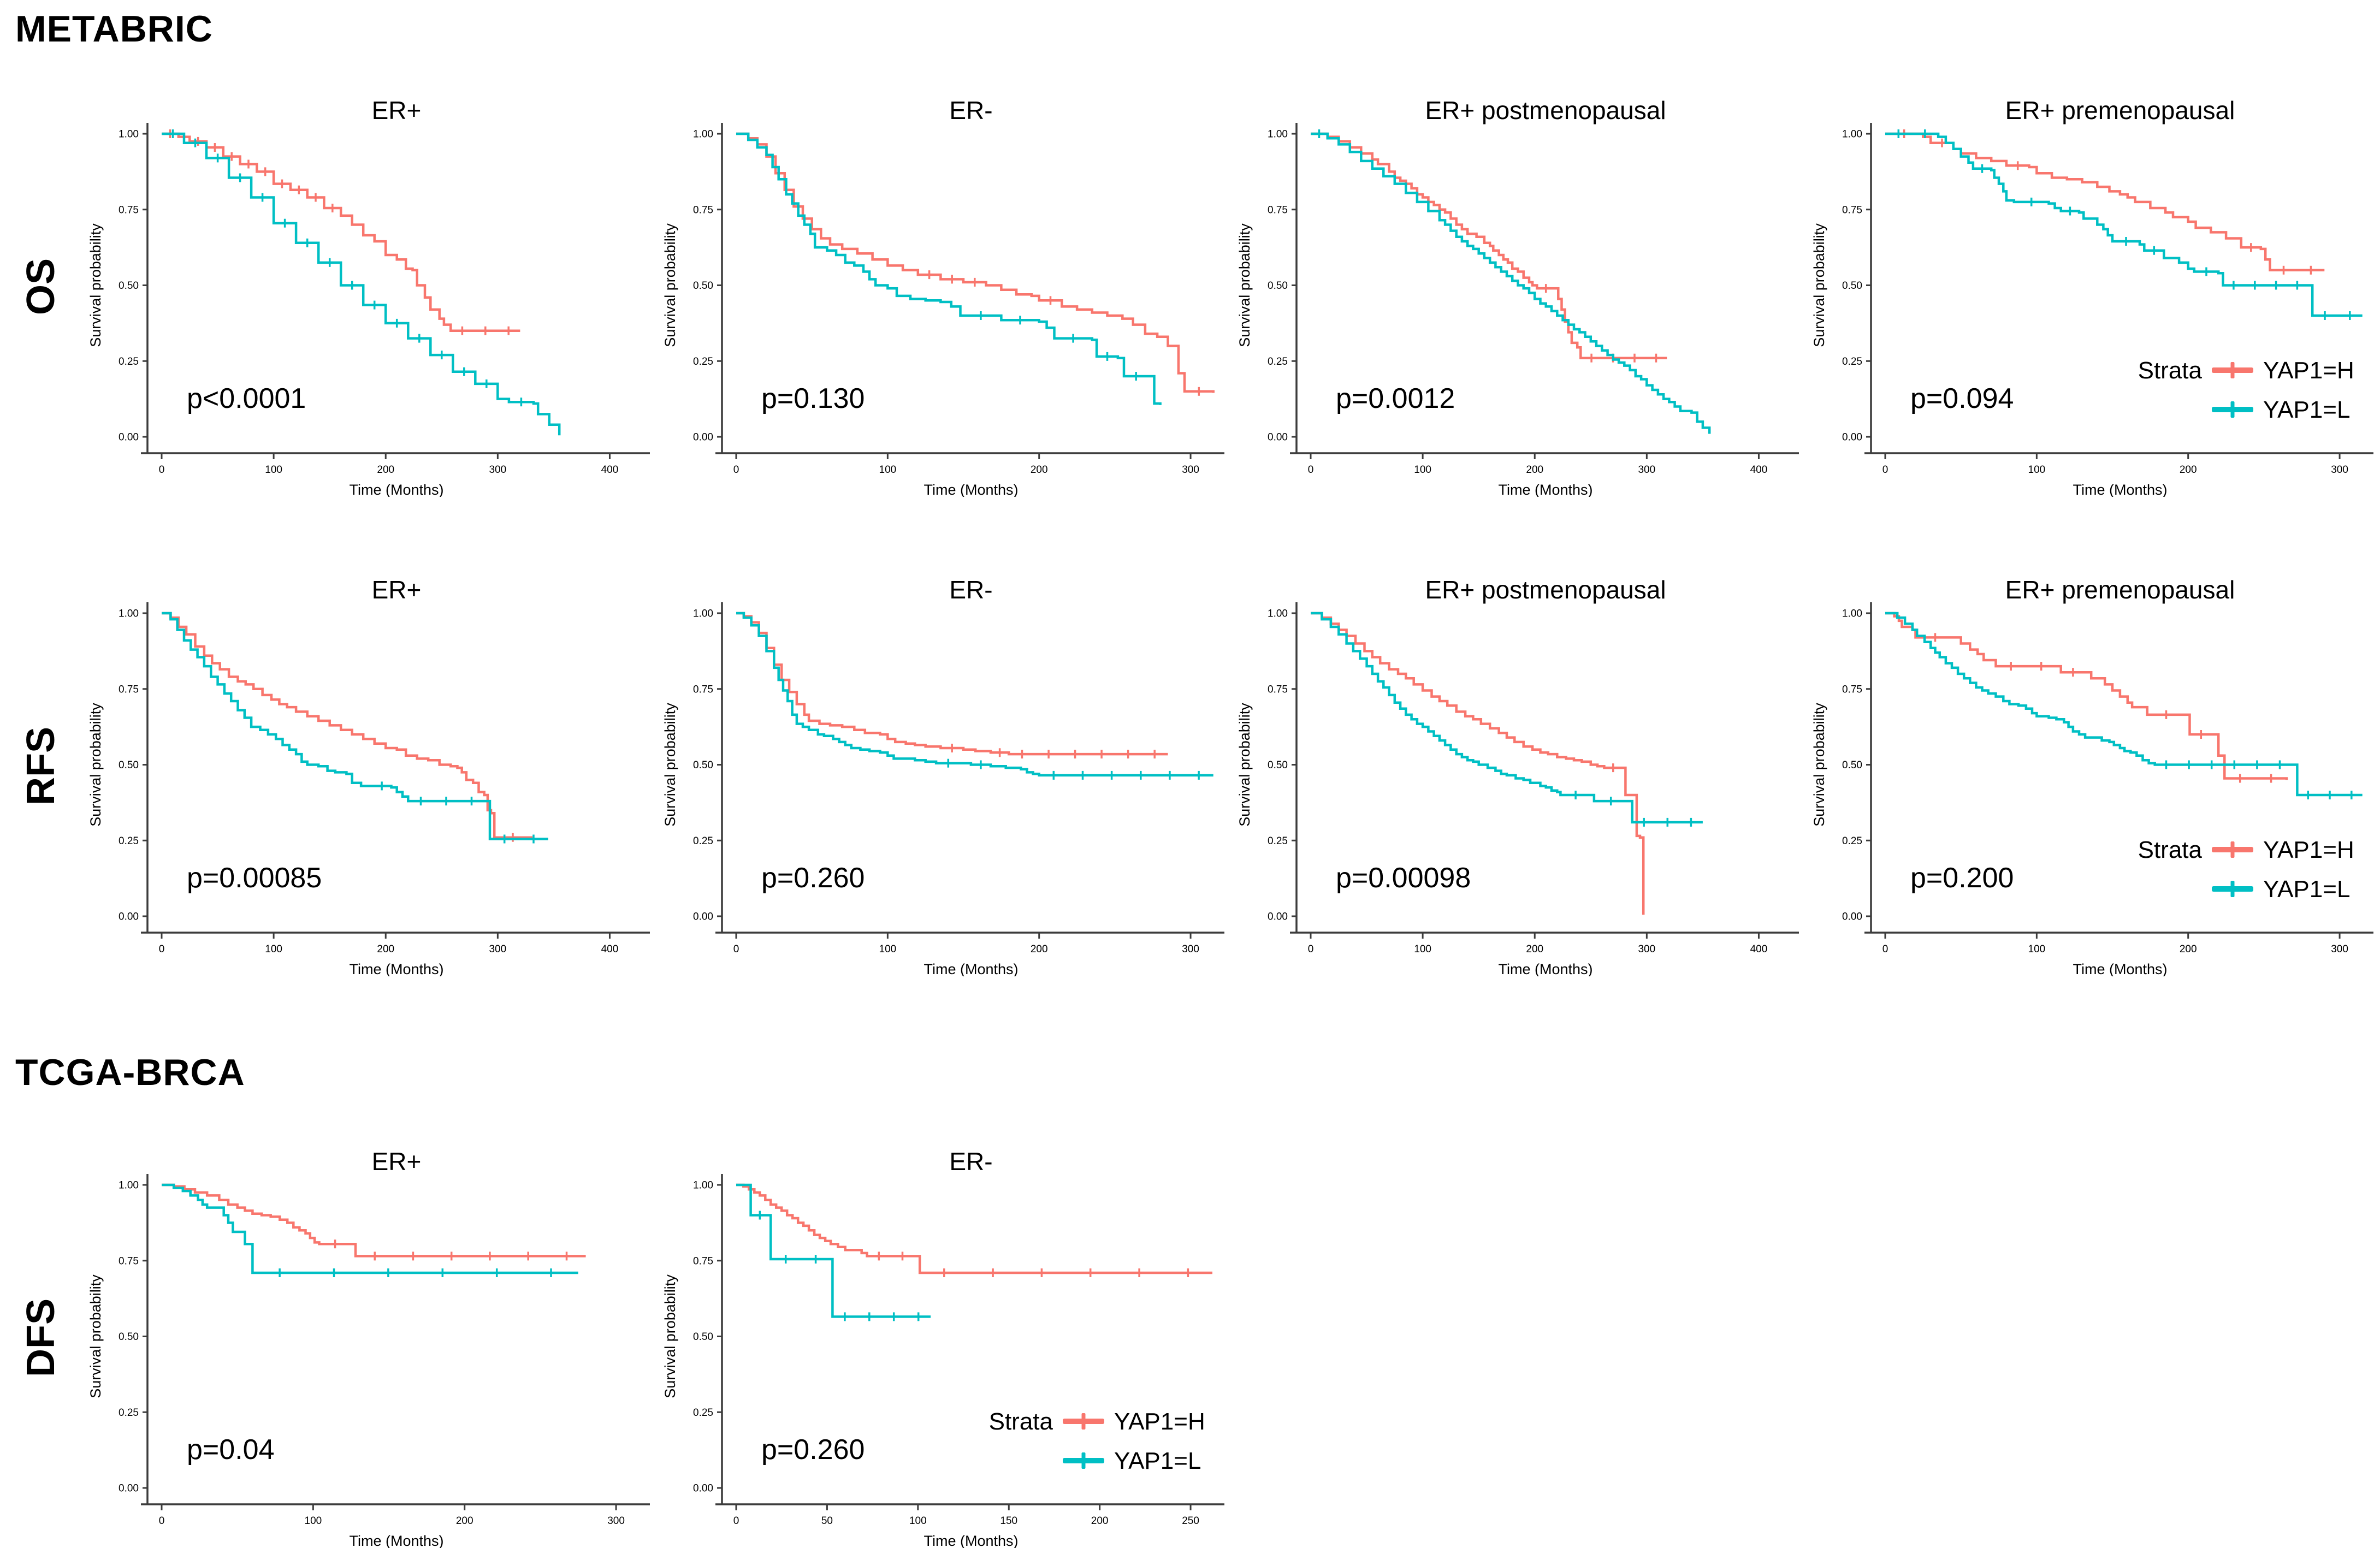 The height and width of the screenshot is (1548, 2380). Describe the element at coordinates (1396, 398) in the screenshot. I see `p-value-label: p=0.0012` at that location.